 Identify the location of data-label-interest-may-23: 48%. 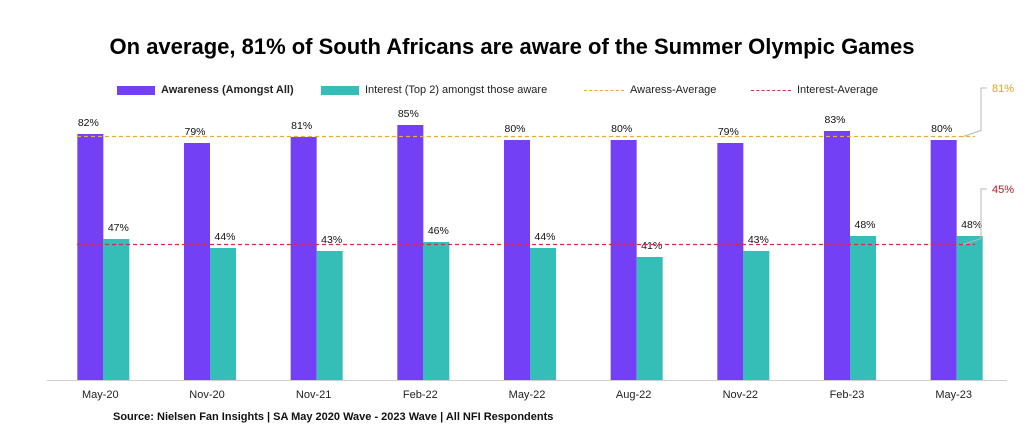
(971, 225).